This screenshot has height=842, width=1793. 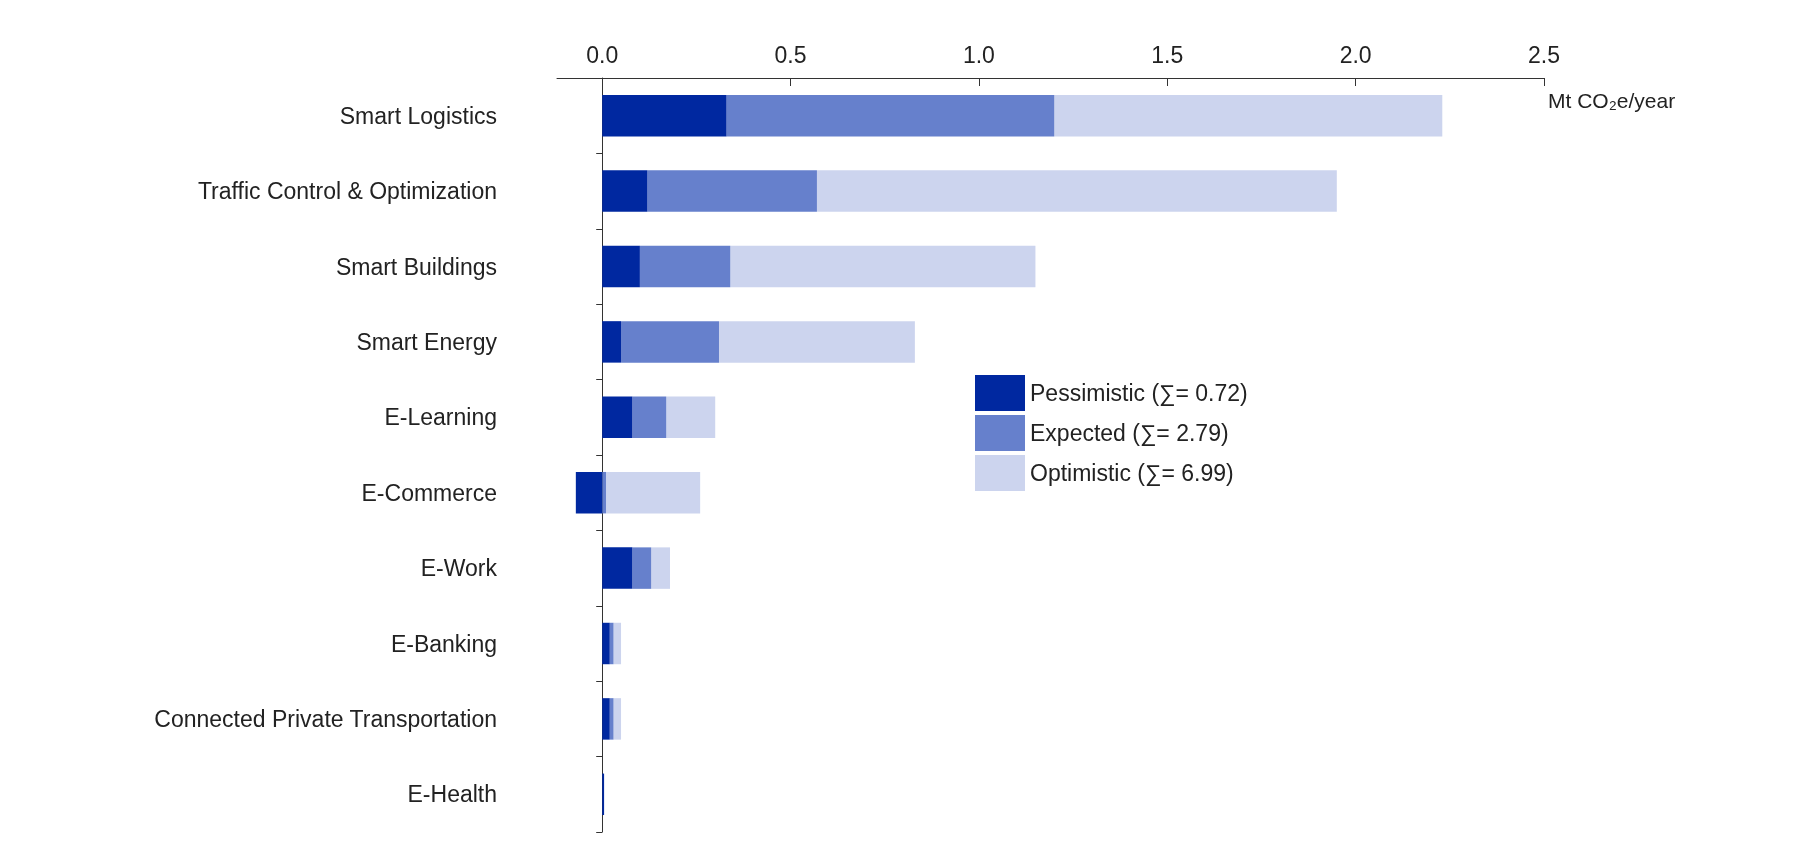 What do you see at coordinates (1129, 433) in the screenshot?
I see `legend-label: Expected (∑= 2.79)` at bounding box center [1129, 433].